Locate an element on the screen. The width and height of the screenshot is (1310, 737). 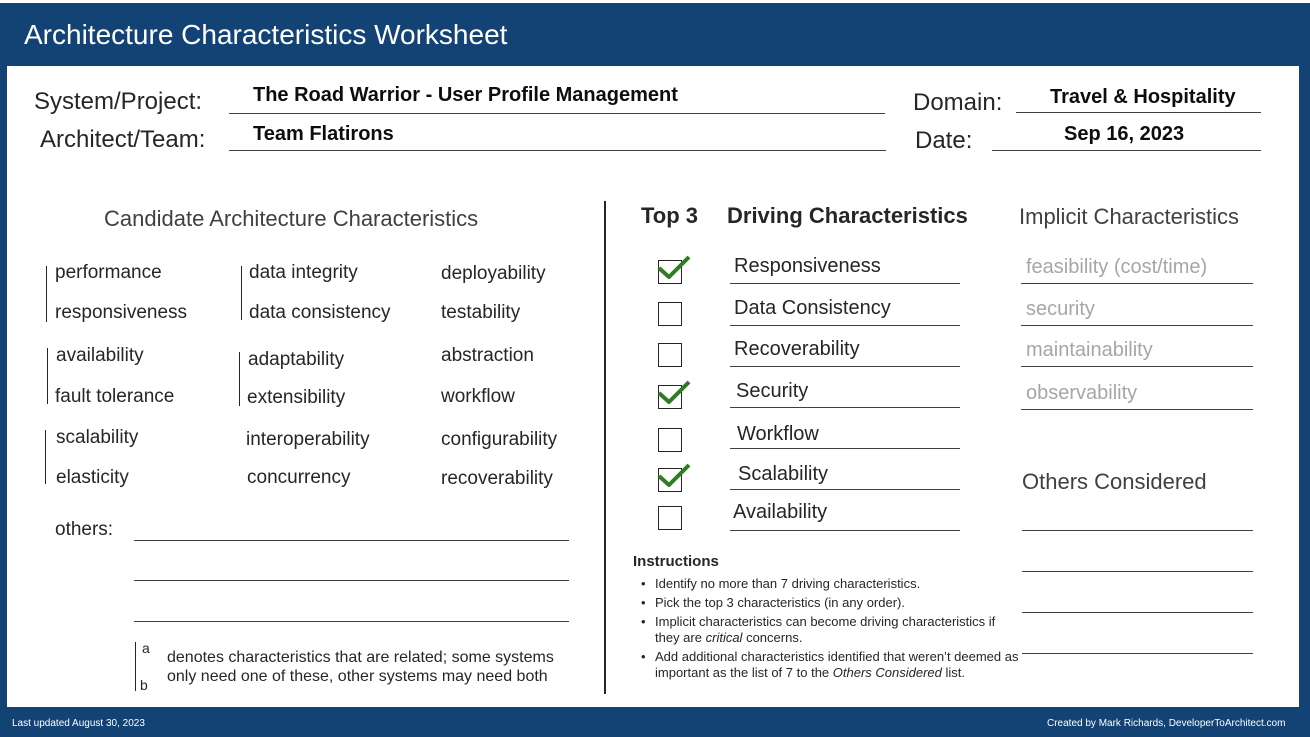
date-value: Sep 16, 2023 is located at coordinates (1124, 134).